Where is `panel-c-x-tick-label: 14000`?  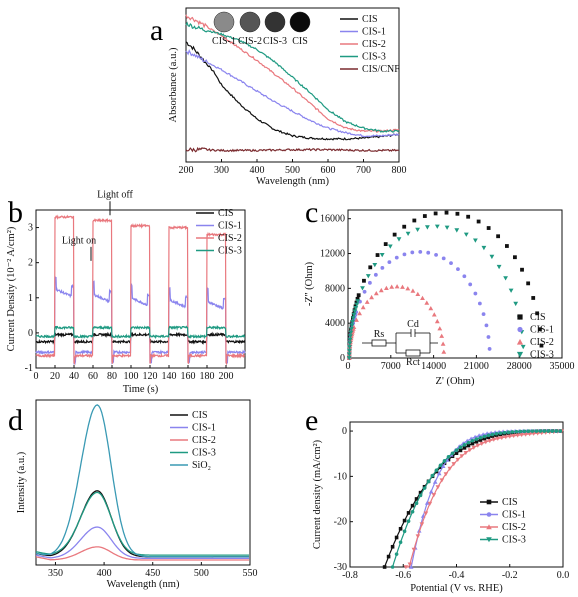
panel-c-x-tick-label: 14000 is located at coordinates (433, 366).